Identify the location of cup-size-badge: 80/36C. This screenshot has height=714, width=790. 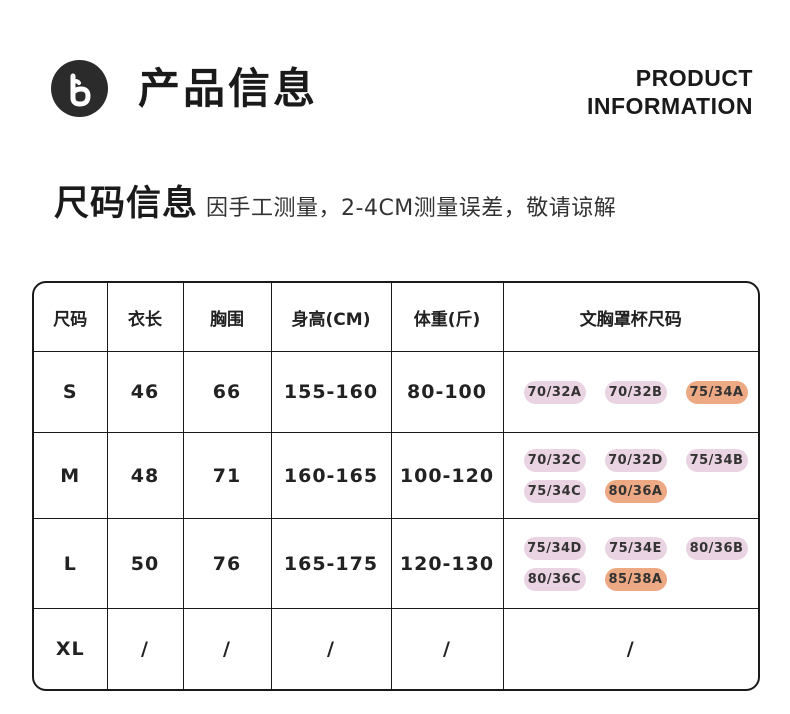
(554, 579).